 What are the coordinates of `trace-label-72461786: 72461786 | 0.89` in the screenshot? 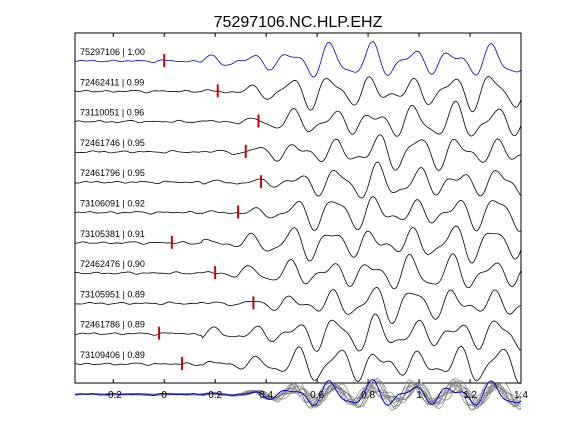 It's located at (112, 325).